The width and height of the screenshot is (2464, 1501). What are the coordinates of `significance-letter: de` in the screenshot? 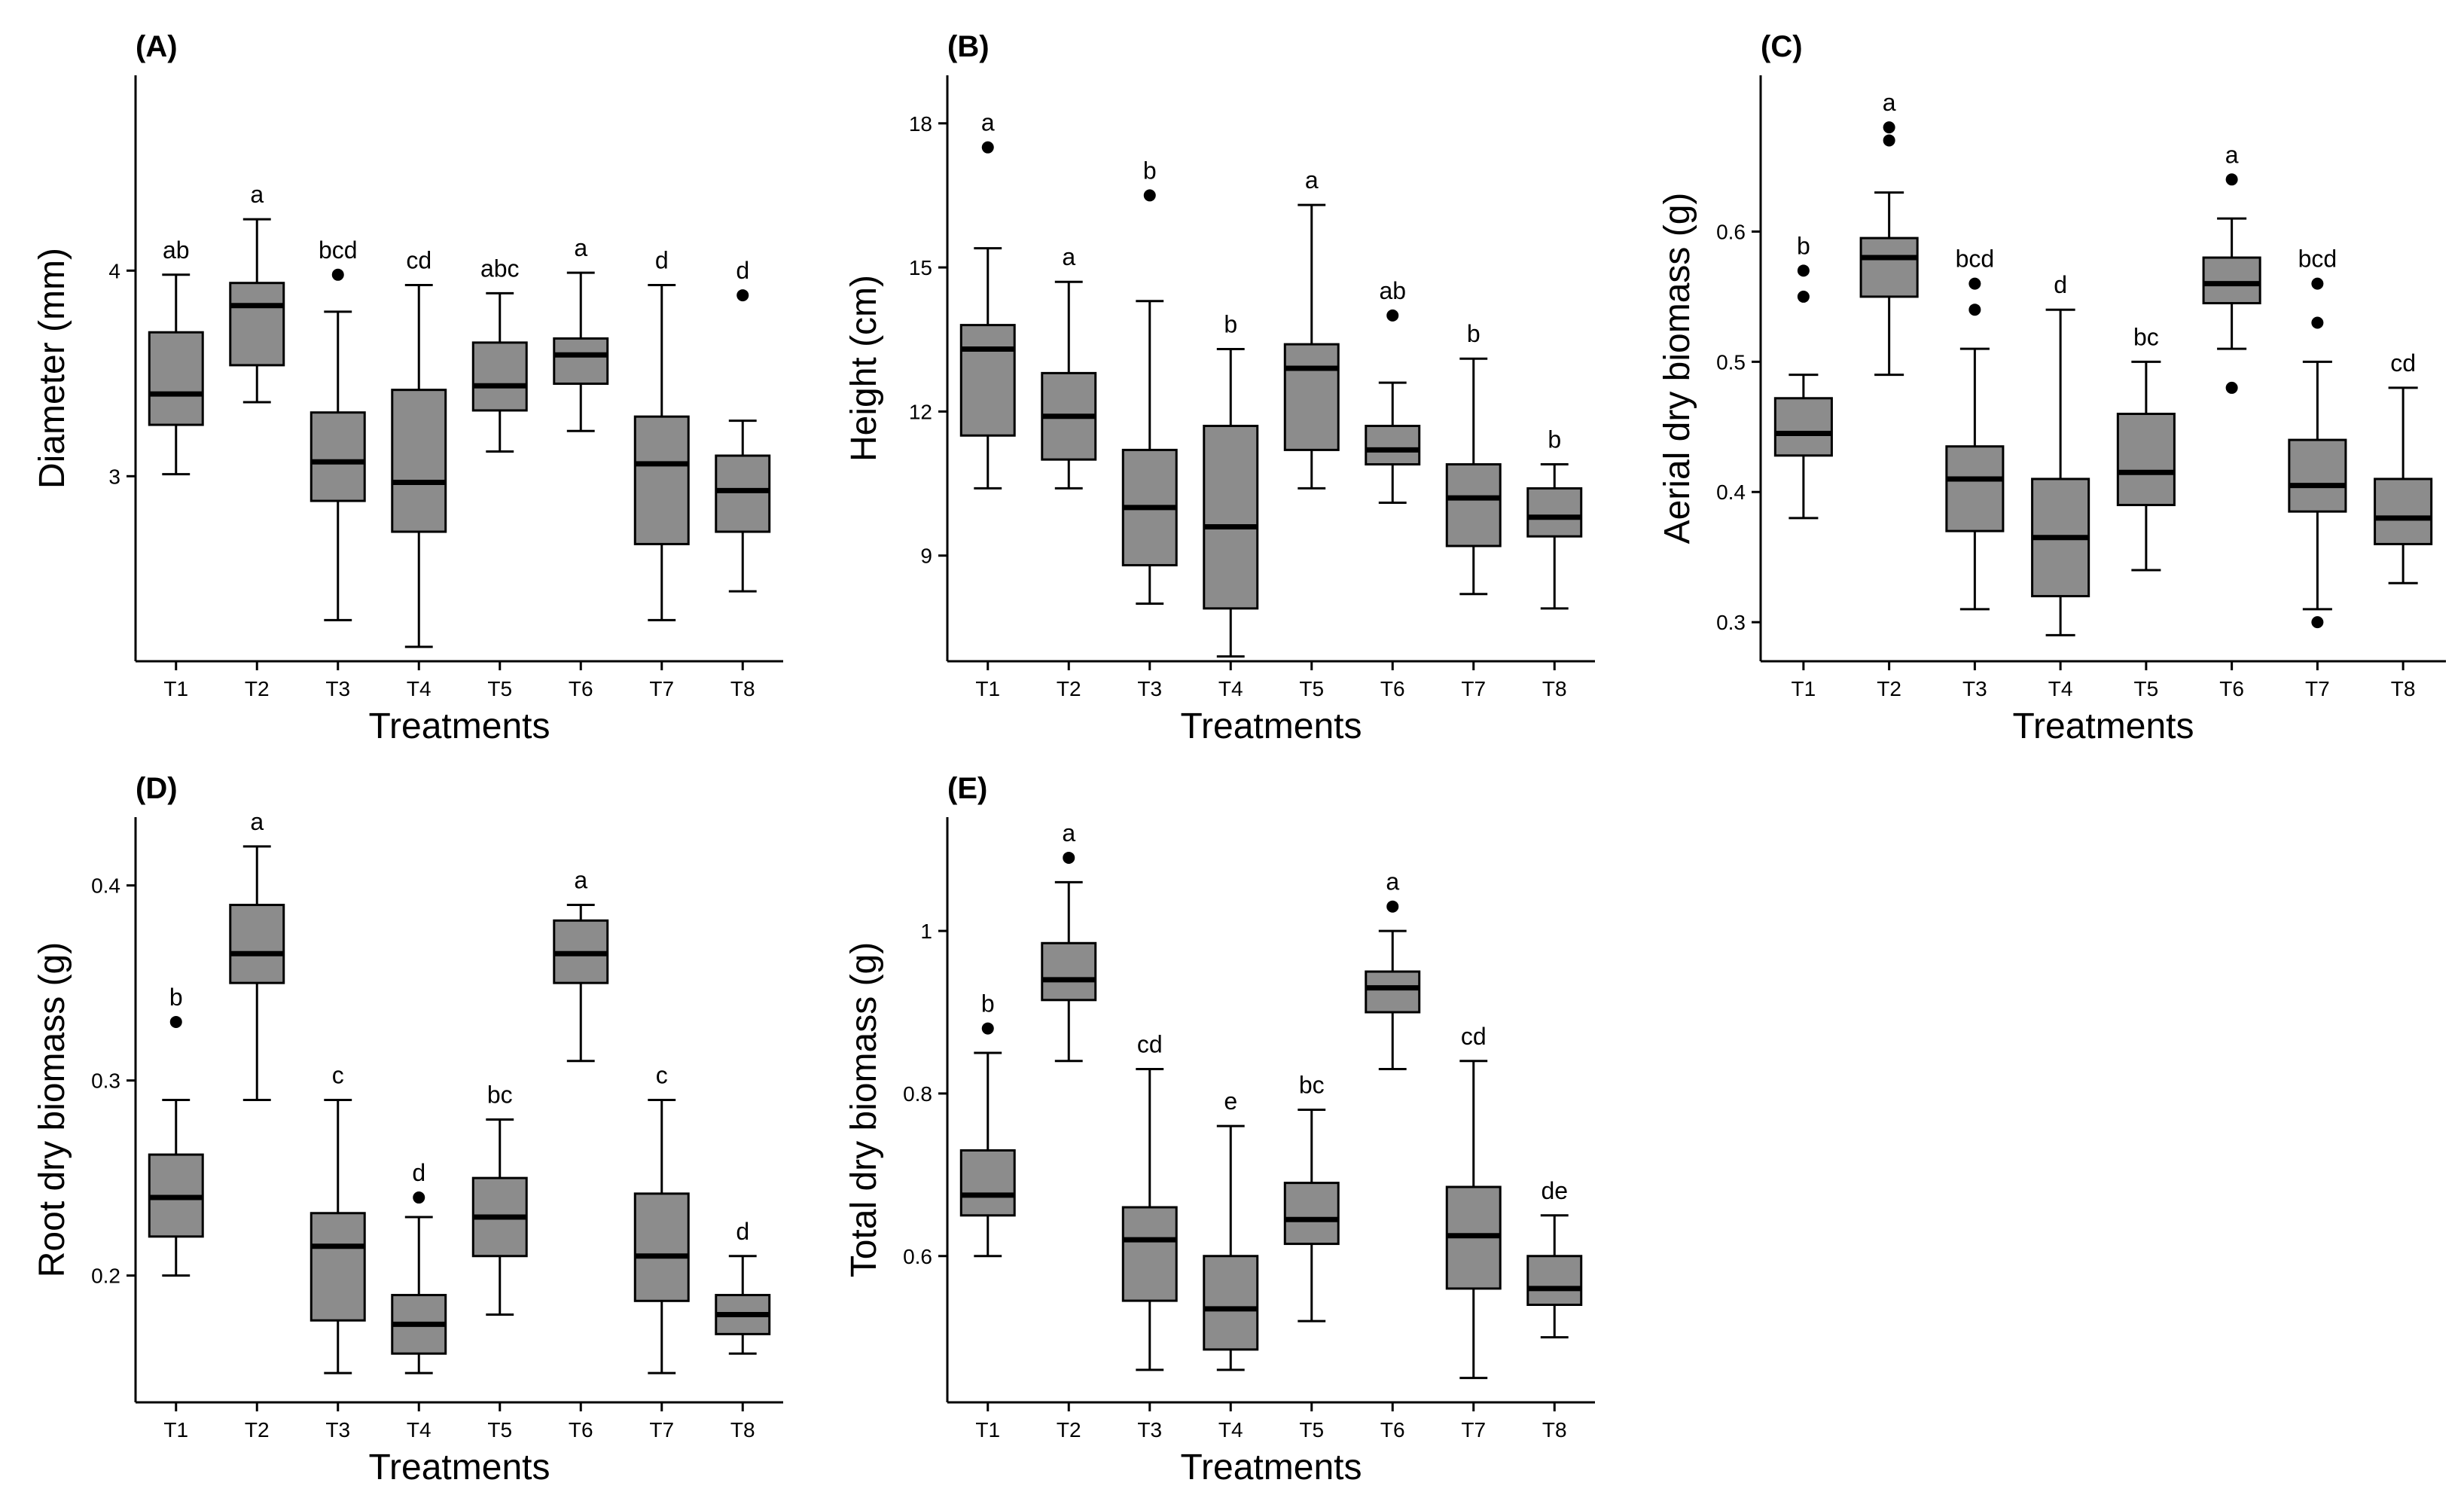 It's located at (1554, 1190).